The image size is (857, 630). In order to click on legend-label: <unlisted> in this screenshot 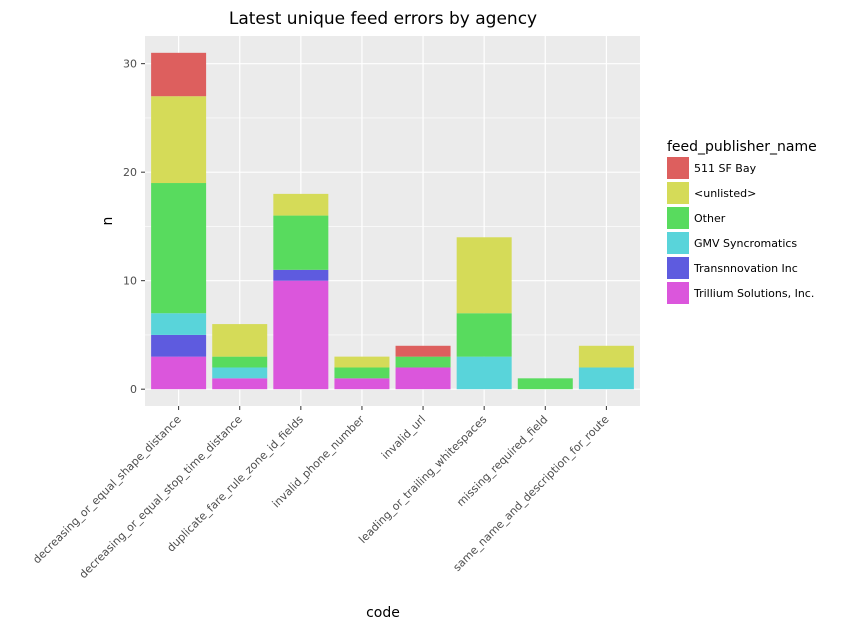, I will do `click(725, 193)`.